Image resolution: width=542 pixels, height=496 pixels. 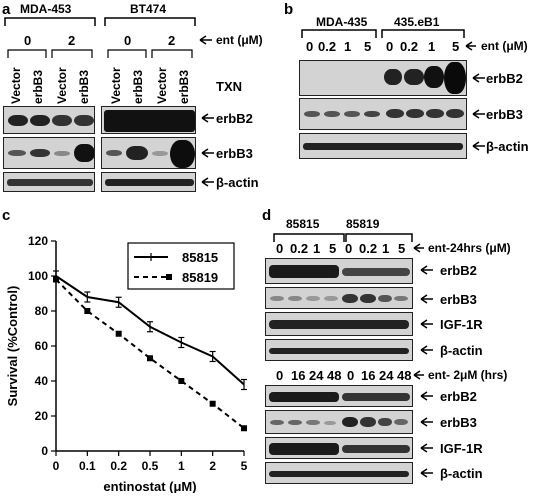 What do you see at coordinates (368, 248) in the screenshot?
I see `panel-d-dose-6: 0.2` at bounding box center [368, 248].